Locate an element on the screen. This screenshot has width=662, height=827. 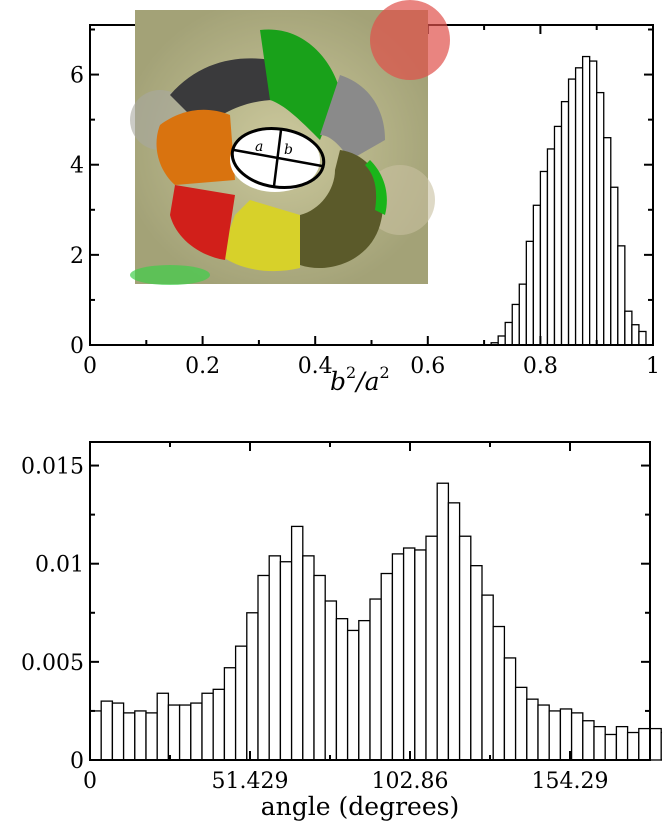
inset-segment-red is located at coordinates (202, 222).